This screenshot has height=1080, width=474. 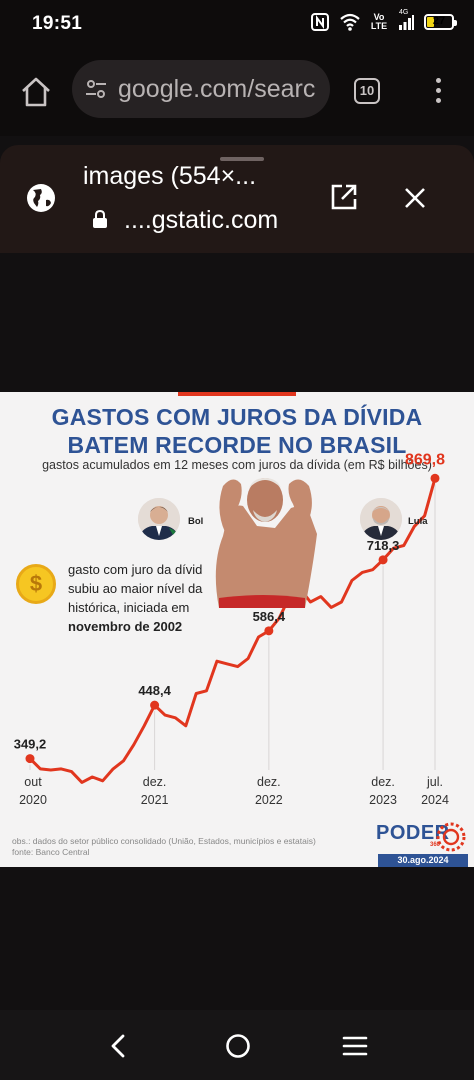 I want to click on accent-bar, so click(x=237, y=394).